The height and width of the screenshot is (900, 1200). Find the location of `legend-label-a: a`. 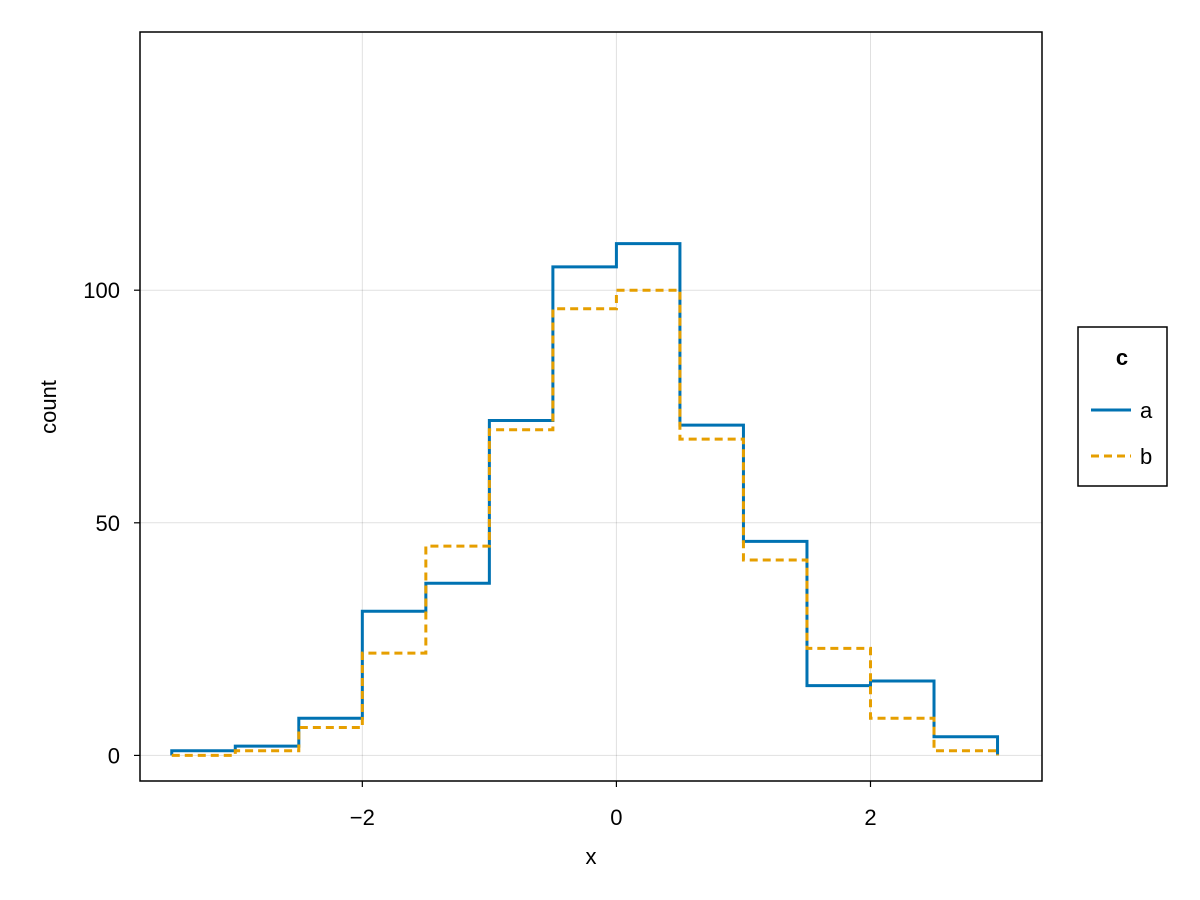

legend-label-a: a is located at coordinates (1146, 410).